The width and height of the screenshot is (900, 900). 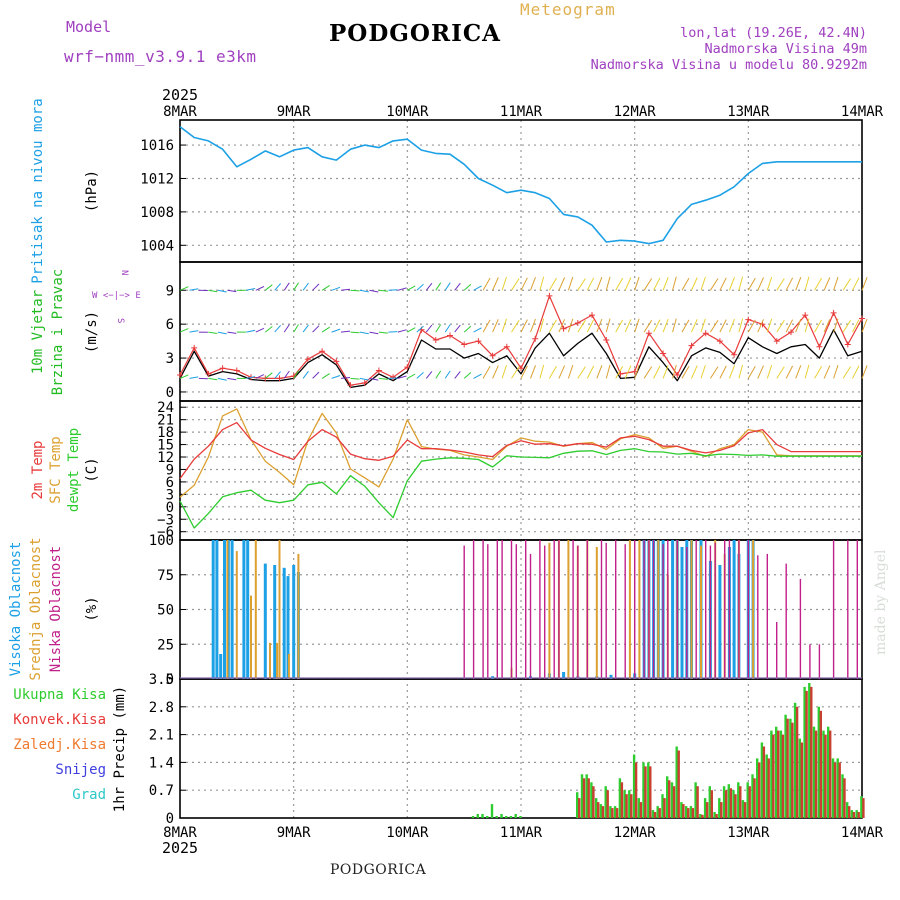 What do you see at coordinates (862, 833) in the screenshot?
I see `x-tick-label-bottom: 14MAR` at bounding box center [862, 833].